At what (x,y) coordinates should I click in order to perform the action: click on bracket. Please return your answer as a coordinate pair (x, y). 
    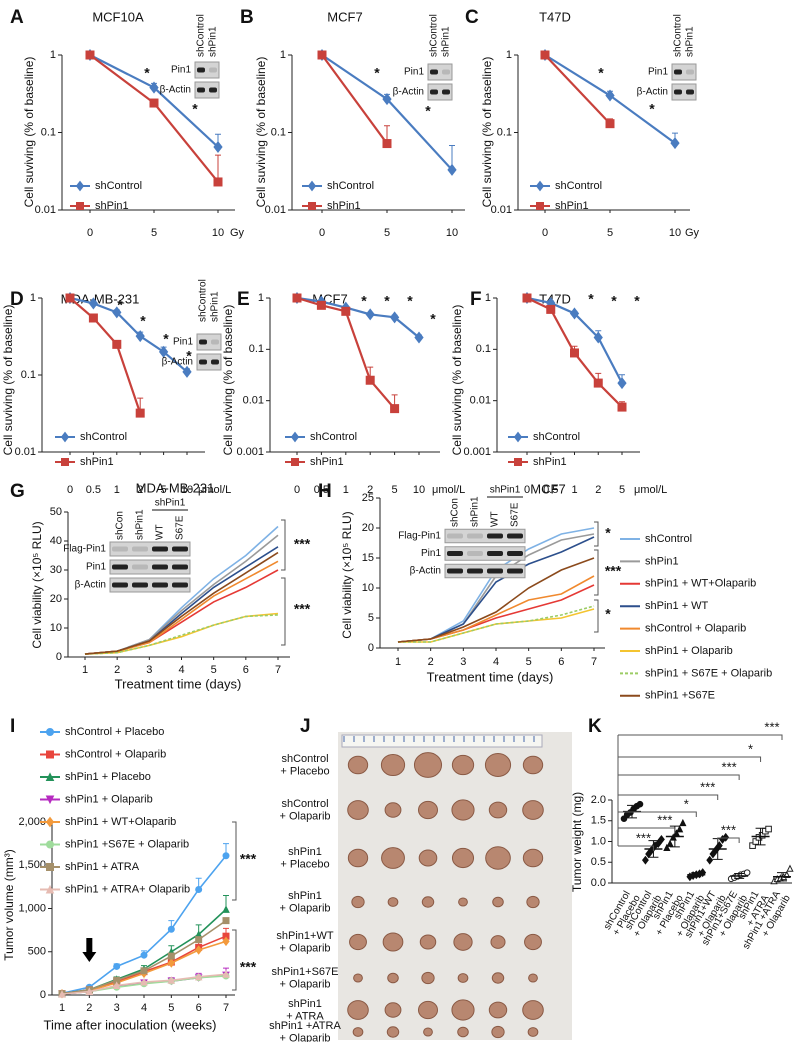
    Looking at the image, I should click on (596, 534).